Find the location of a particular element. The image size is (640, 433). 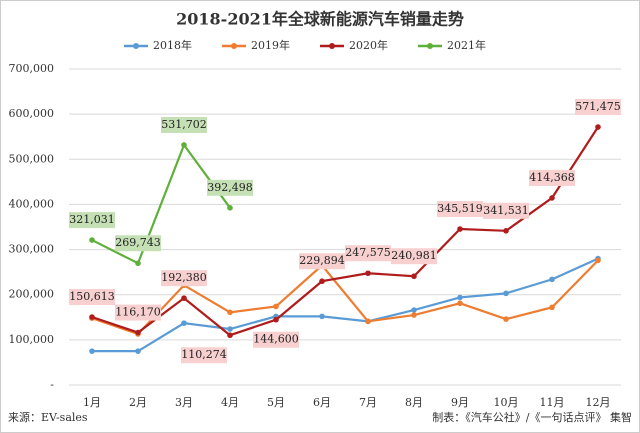

value-label: 321,031 is located at coordinates (92, 219).